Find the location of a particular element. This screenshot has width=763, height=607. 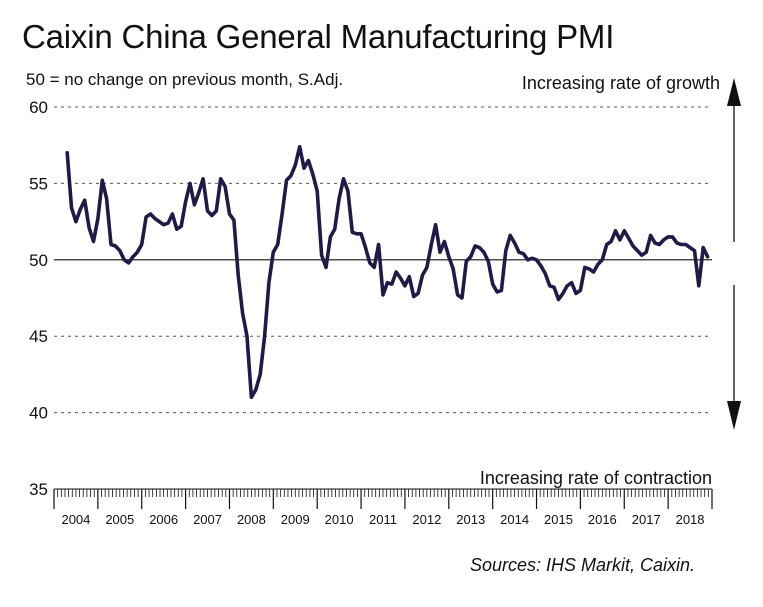

x-tick-label-2008: 2008 is located at coordinates (251, 519).